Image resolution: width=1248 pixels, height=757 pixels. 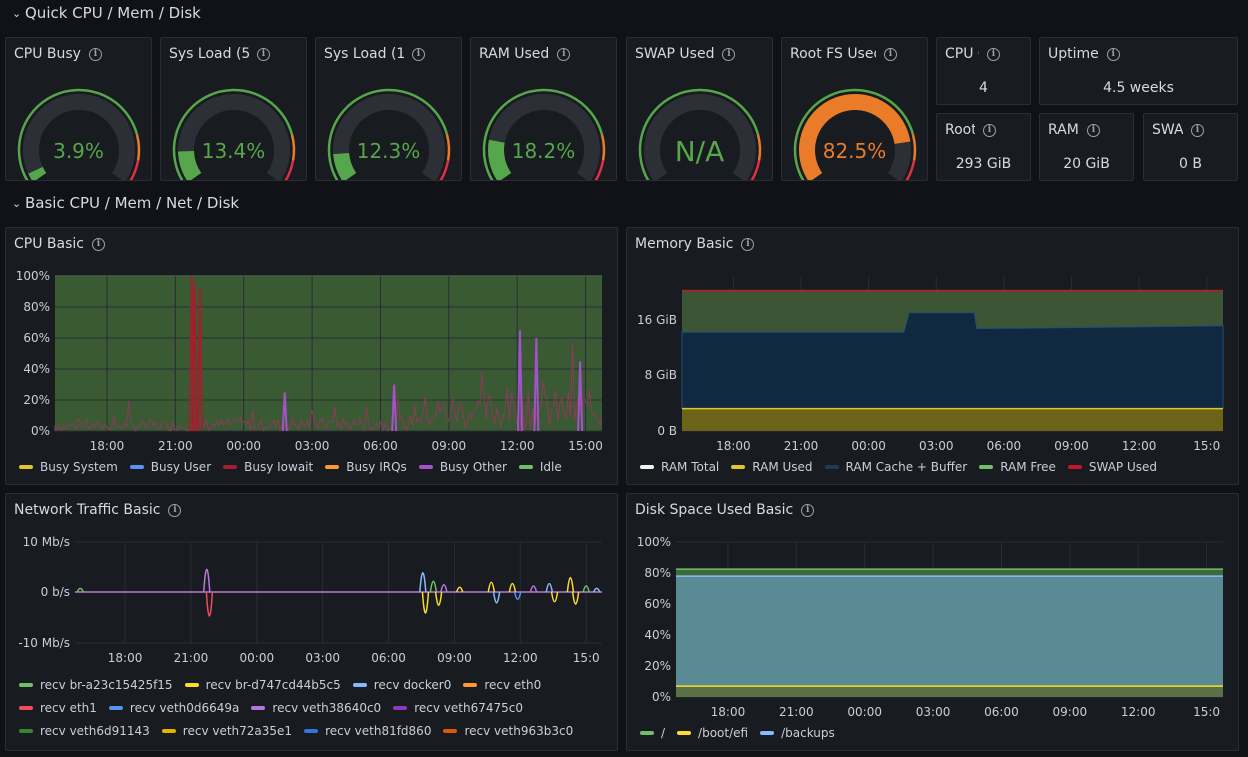 I want to click on backups-area, so click(x=949, y=631).